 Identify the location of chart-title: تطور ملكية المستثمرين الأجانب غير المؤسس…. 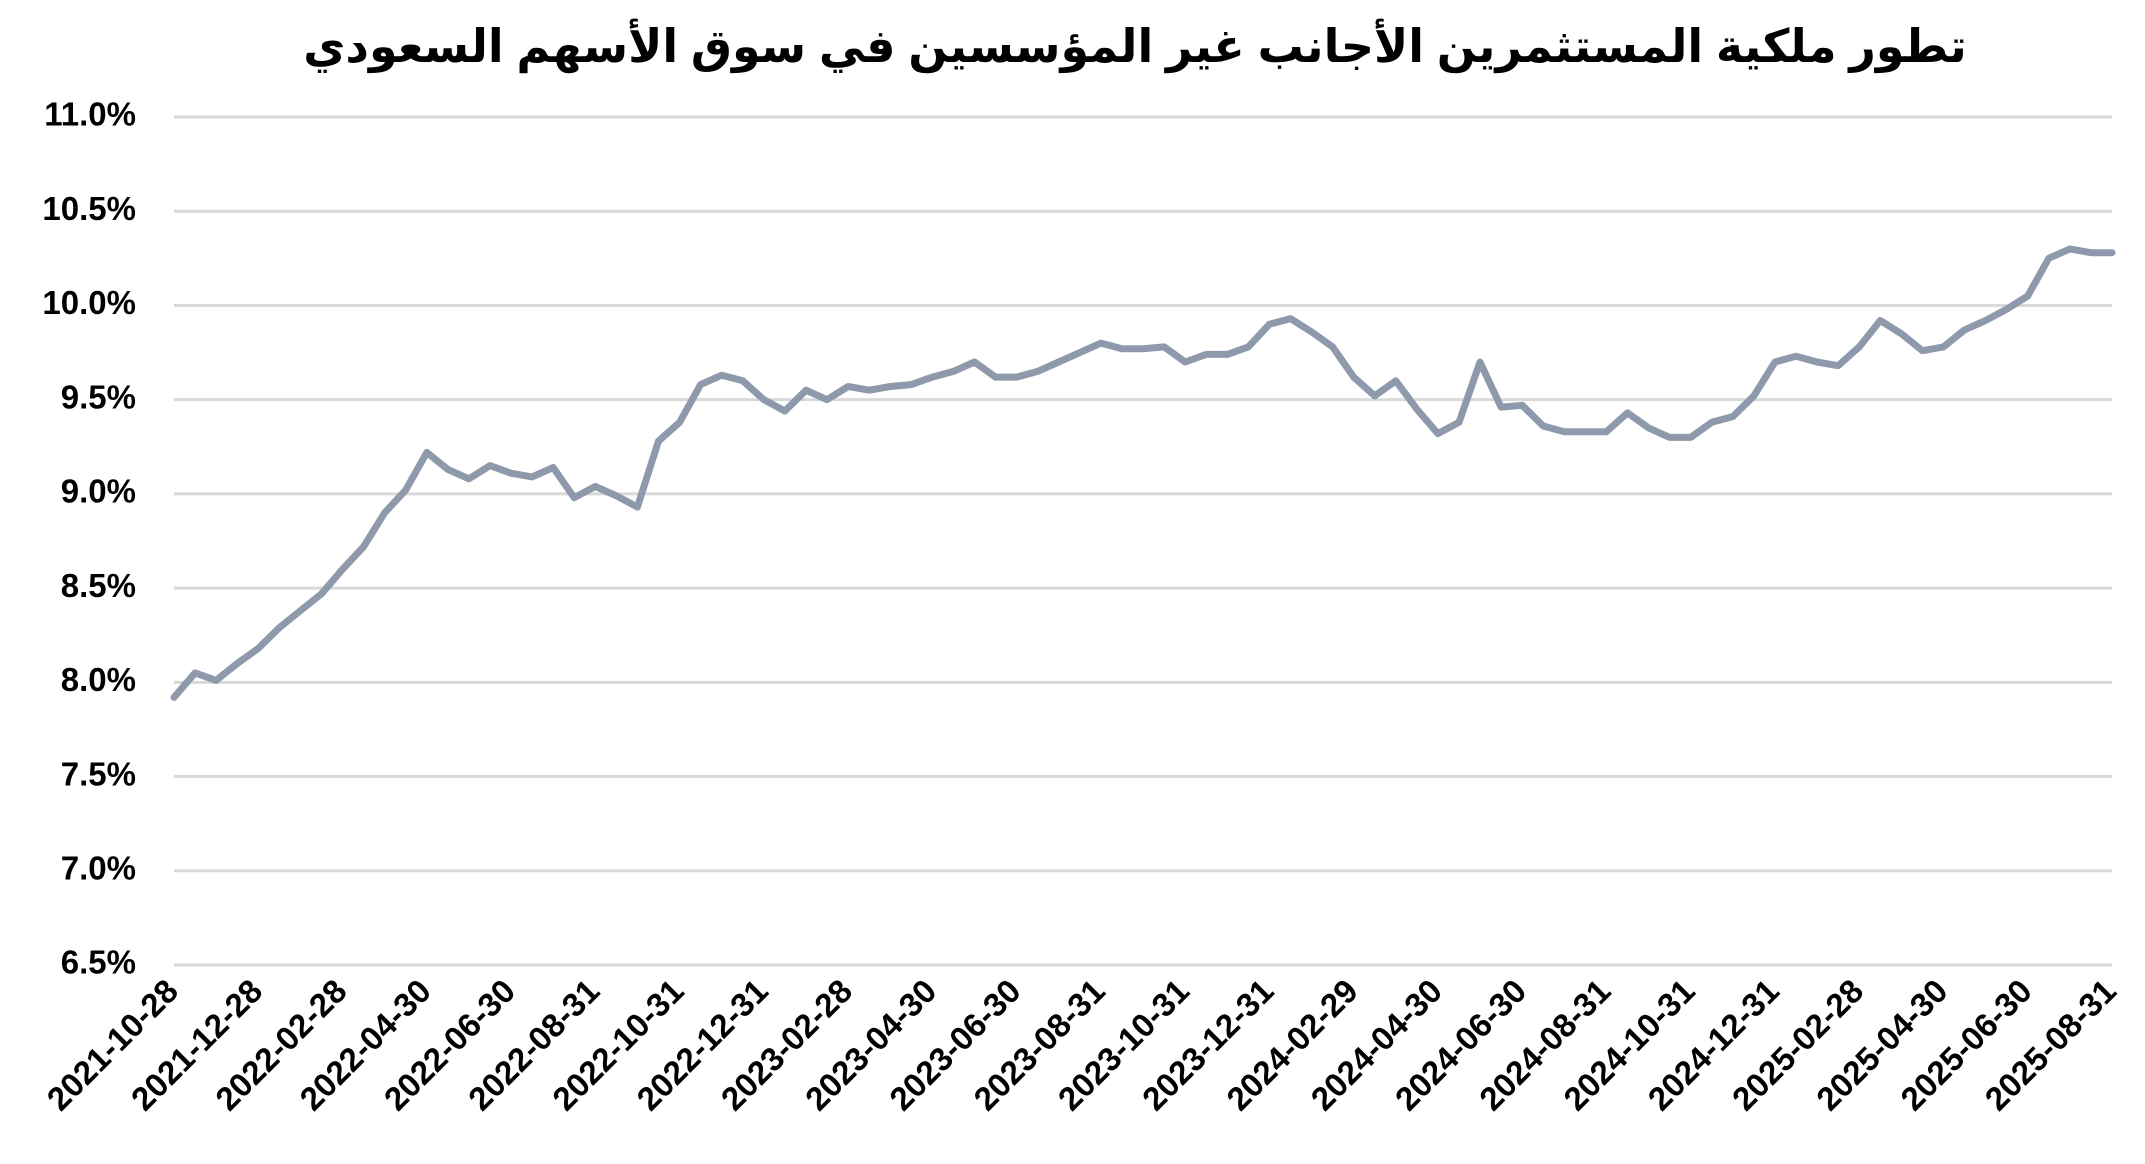
(1135, 45).